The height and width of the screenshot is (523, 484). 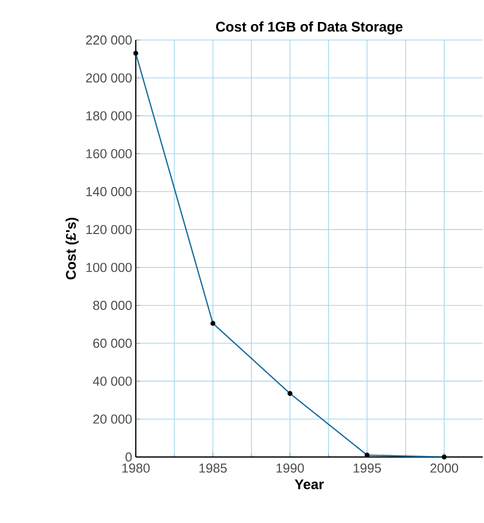 What do you see at coordinates (109, 191) in the screenshot?
I see `y-tick-label: 140 000` at bounding box center [109, 191].